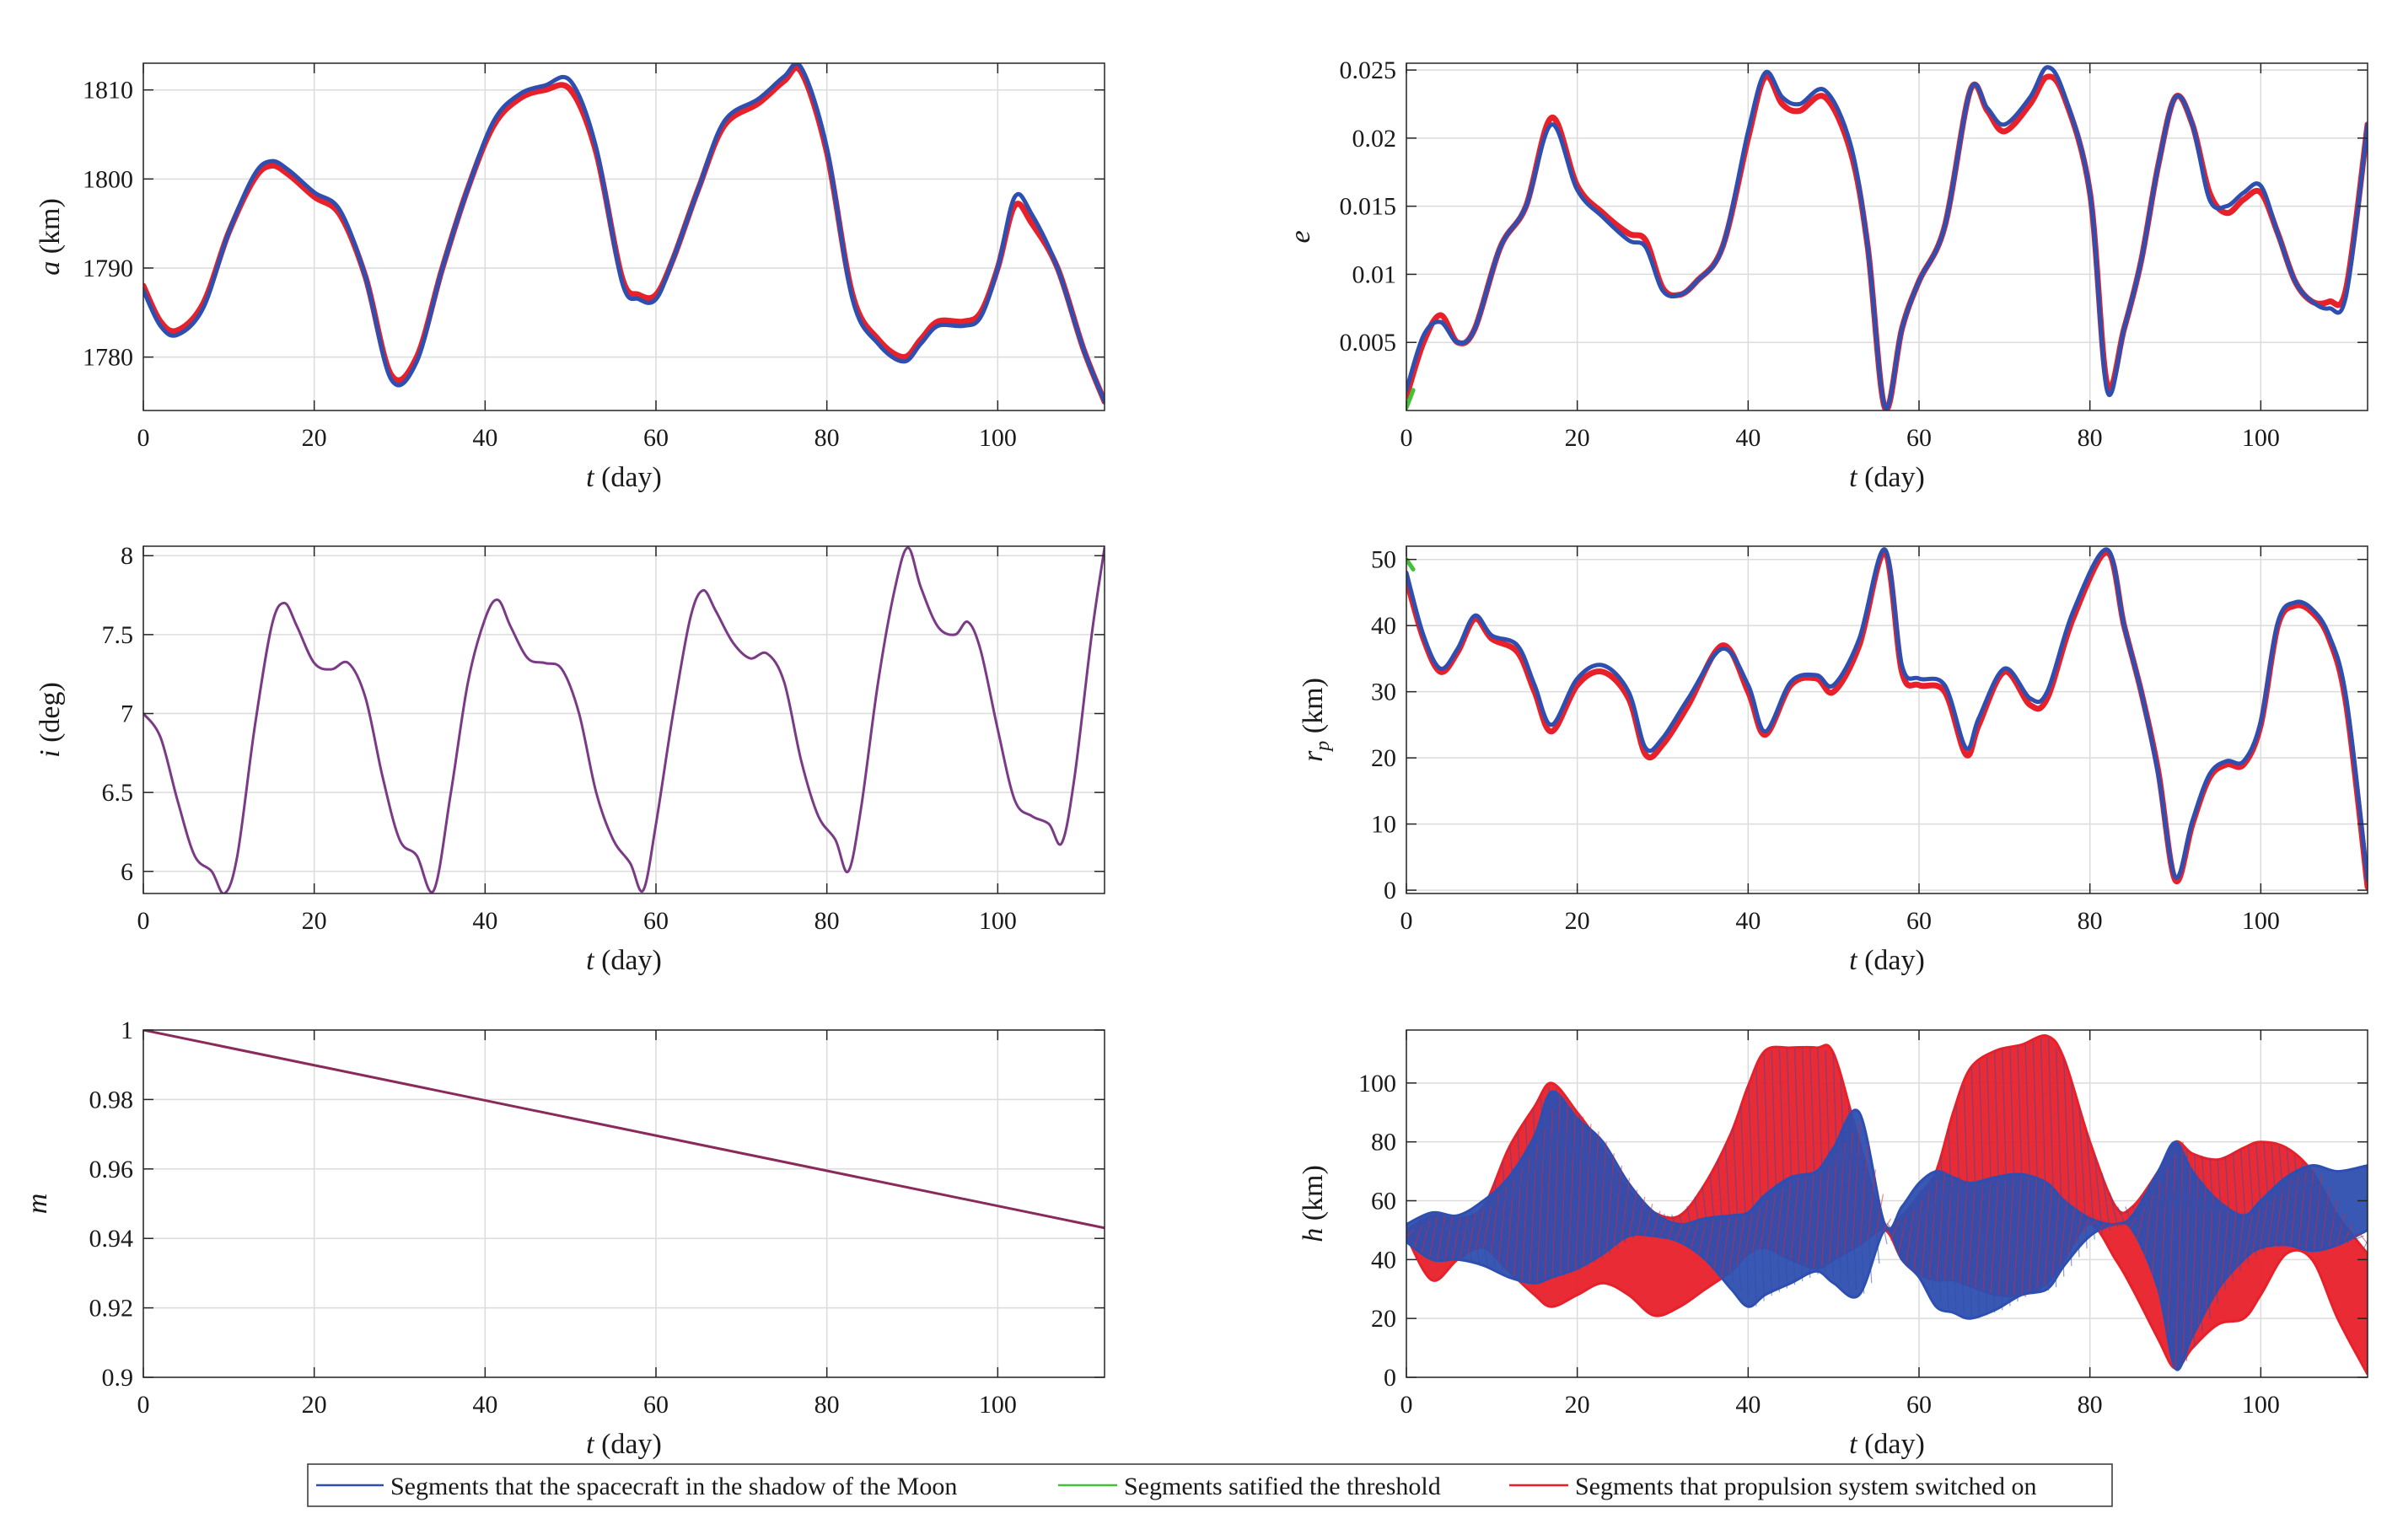 Image resolution: width=2403 pixels, height=1540 pixels. Describe the element at coordinates (628, 960) in the screenshot. I see `x-axis-unit: (day)` at that location.